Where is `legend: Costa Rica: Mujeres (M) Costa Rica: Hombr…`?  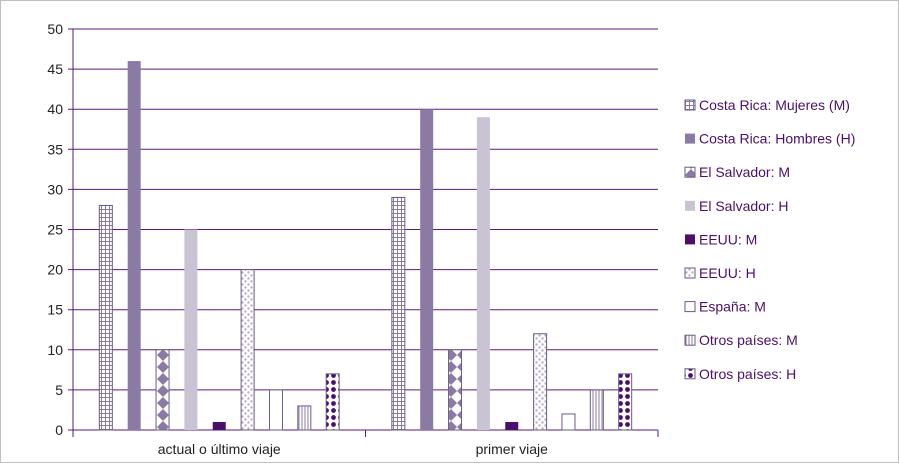 legend: Costa Rica: Mujeres (M) Costa Rica: Hombr… is located at coordinates (769, 239).